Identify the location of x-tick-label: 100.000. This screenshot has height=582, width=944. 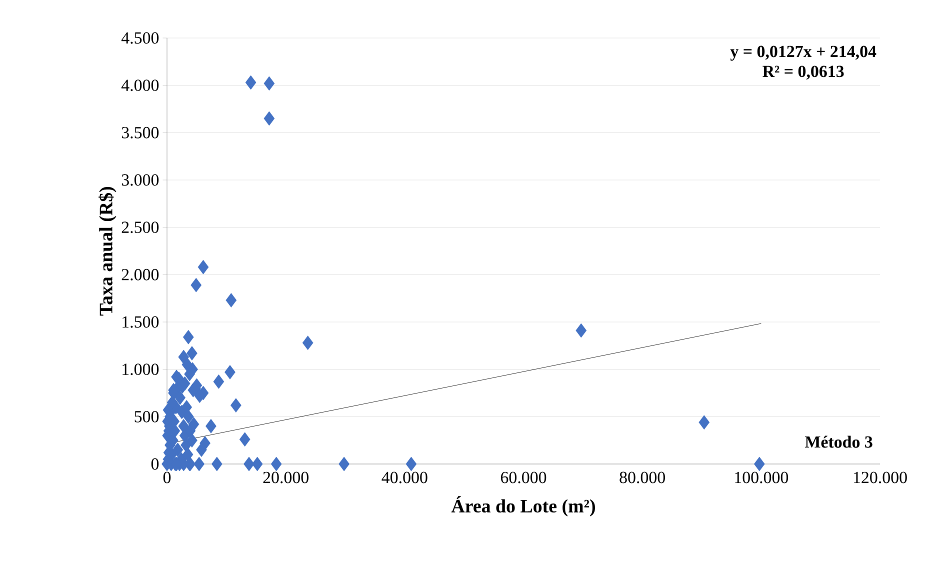
(761, 478).